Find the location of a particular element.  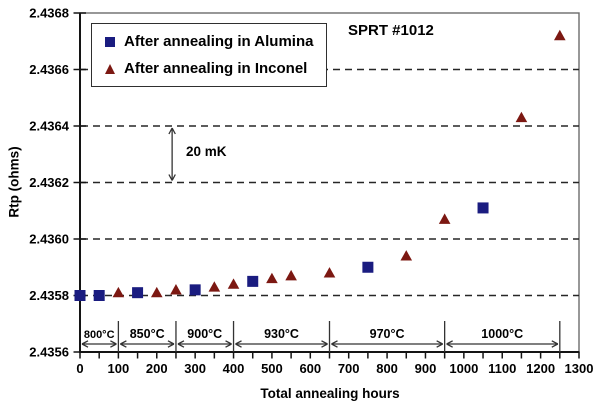

x-tick-label: 1100 is located at coordinates (502, 368).